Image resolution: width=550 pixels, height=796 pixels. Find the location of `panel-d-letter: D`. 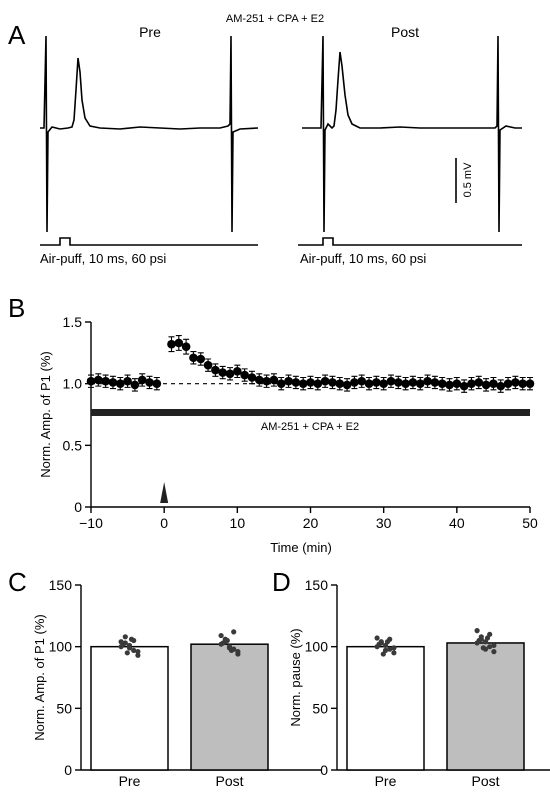

panel-d-letter: D is located at coordinates (281, 582).